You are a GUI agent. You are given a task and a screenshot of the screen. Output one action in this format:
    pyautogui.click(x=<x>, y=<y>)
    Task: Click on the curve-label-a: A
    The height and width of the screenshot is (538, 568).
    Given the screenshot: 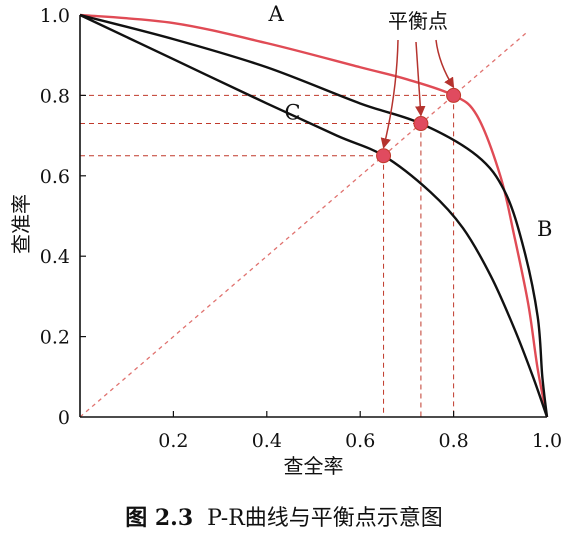 What is the action you would take?
    pyautogui.click(x=276, y=14)
    